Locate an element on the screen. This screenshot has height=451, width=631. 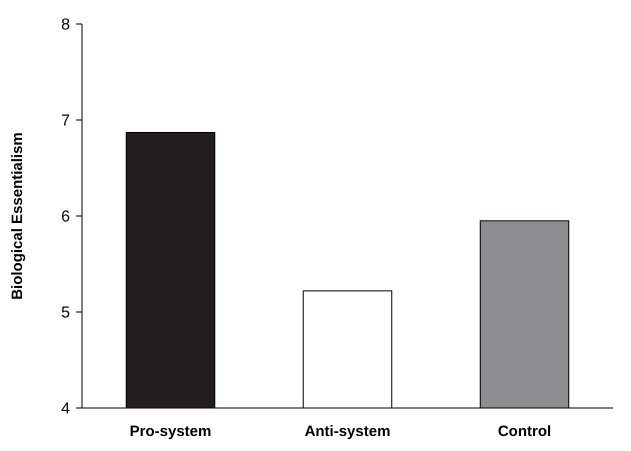
x-tick-label: Pro-system is located at coordinates (171, 431).